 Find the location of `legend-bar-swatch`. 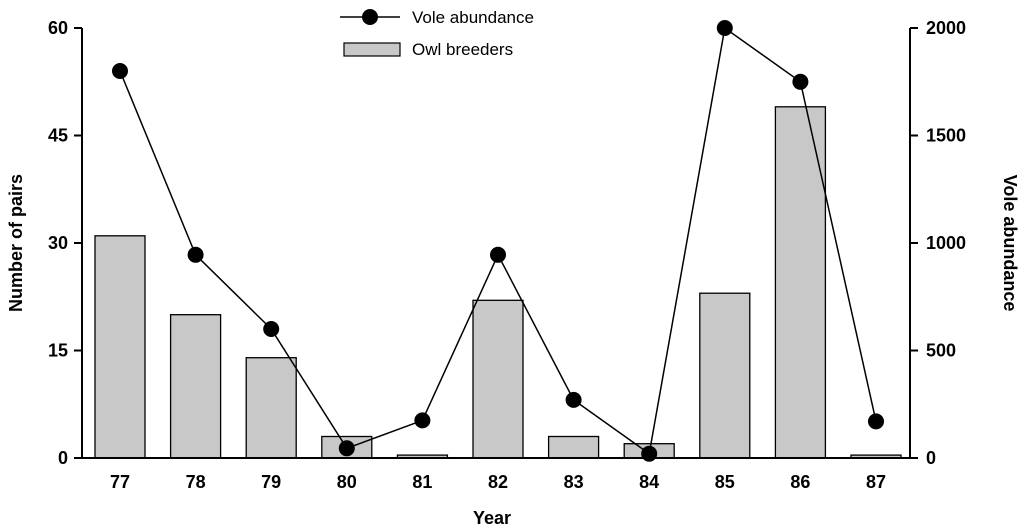

legend-bar-swatch is located at coordinates (372, 49).